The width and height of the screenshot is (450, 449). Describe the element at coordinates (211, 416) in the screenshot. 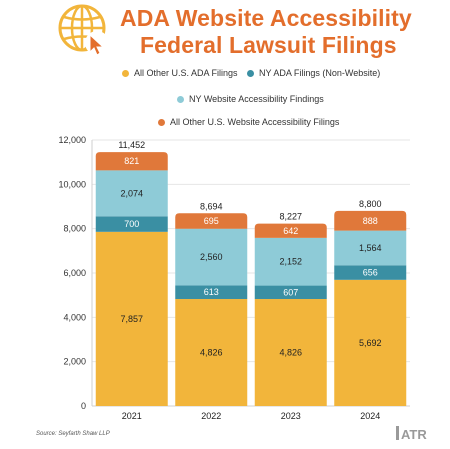

I see `x-tick-label: 2022` at that location.